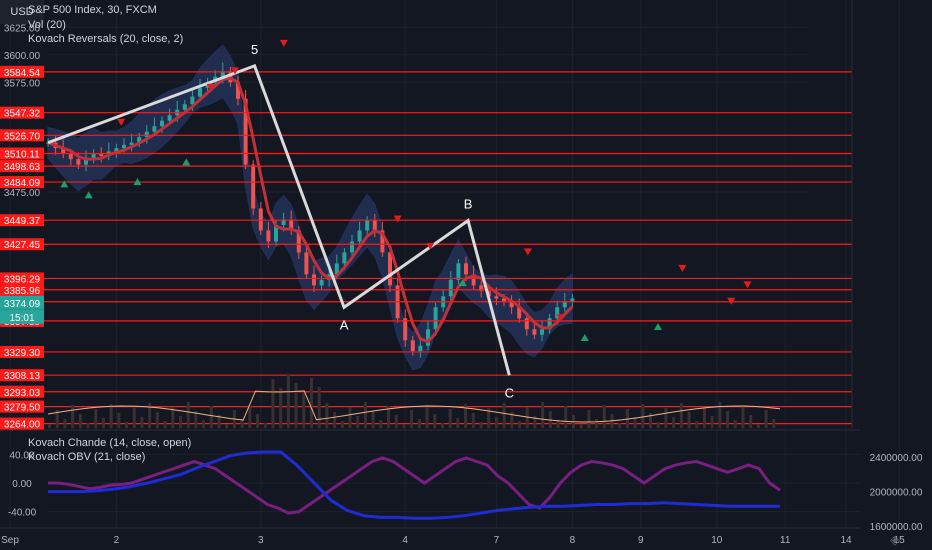 The width and height of the screenshot is (932, 550). What do you see at coordinates (22, 316) in the screenshot?
I see `countdown-tag` at bounding box center [22, 316].